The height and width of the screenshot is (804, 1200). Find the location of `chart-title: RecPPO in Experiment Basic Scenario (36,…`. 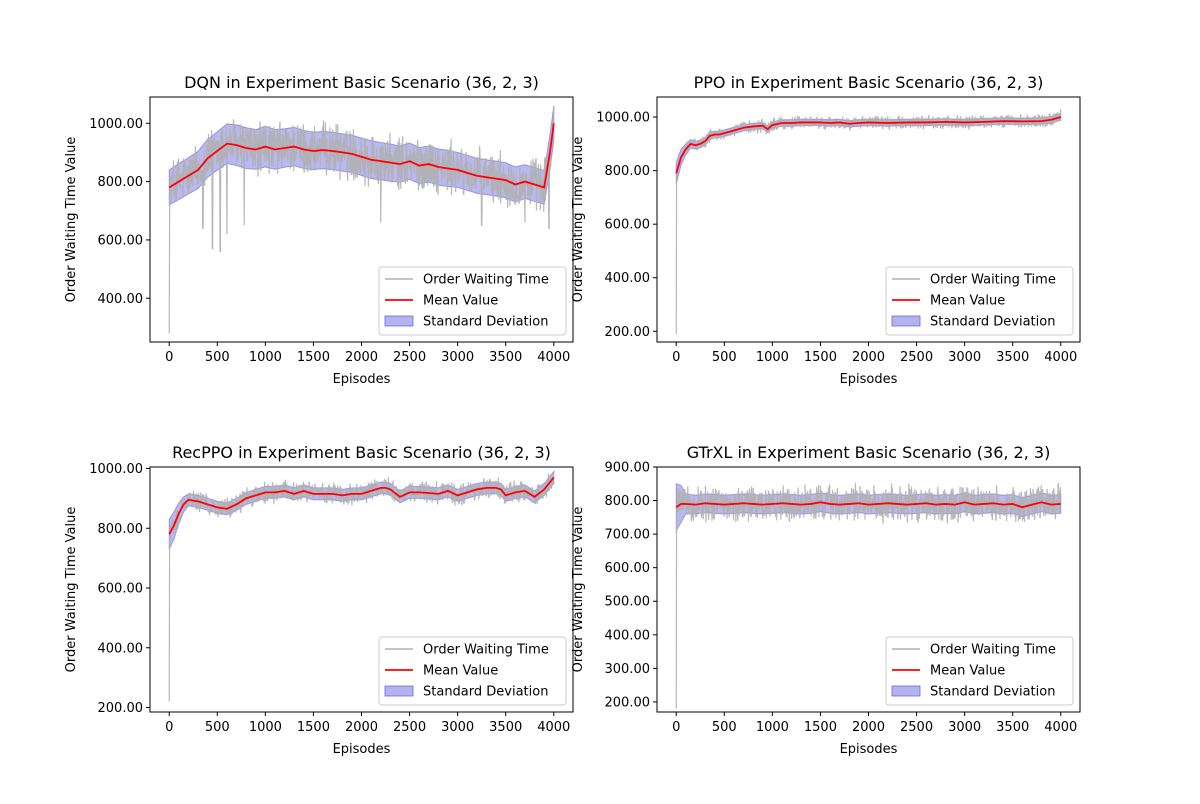

chart-title: RecPPO in Experiment Basic Scenario (36,… is located at coordinates (361, 452).